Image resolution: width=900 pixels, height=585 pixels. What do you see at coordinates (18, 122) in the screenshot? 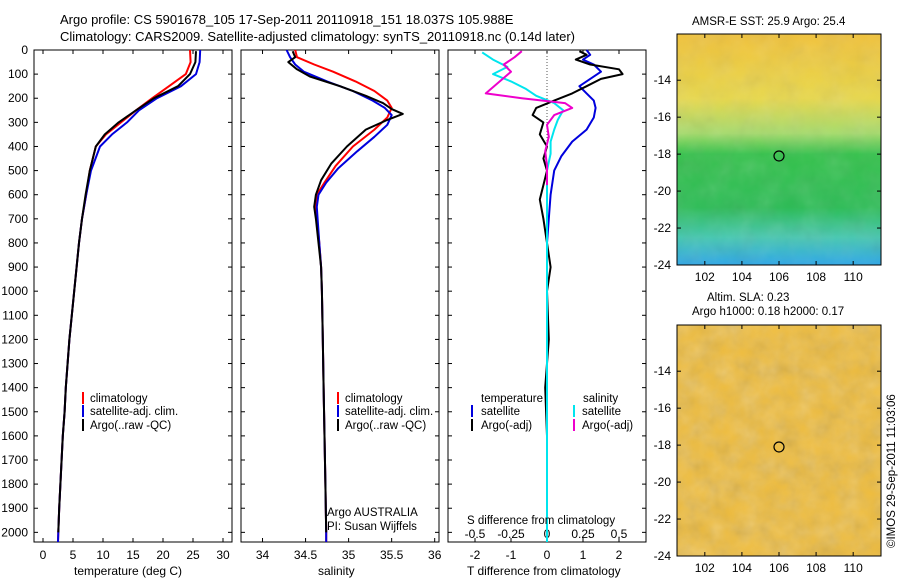
I see `depth-tick-label: 300` at bounding box center [18, 122].